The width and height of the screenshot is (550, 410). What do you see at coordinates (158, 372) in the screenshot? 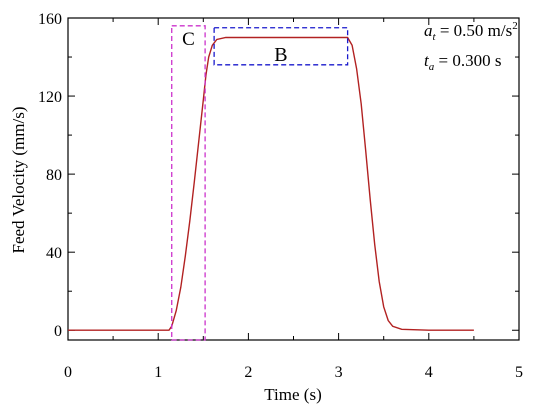
I see `x-tick-label: 1` at bounding box center [158, 372].